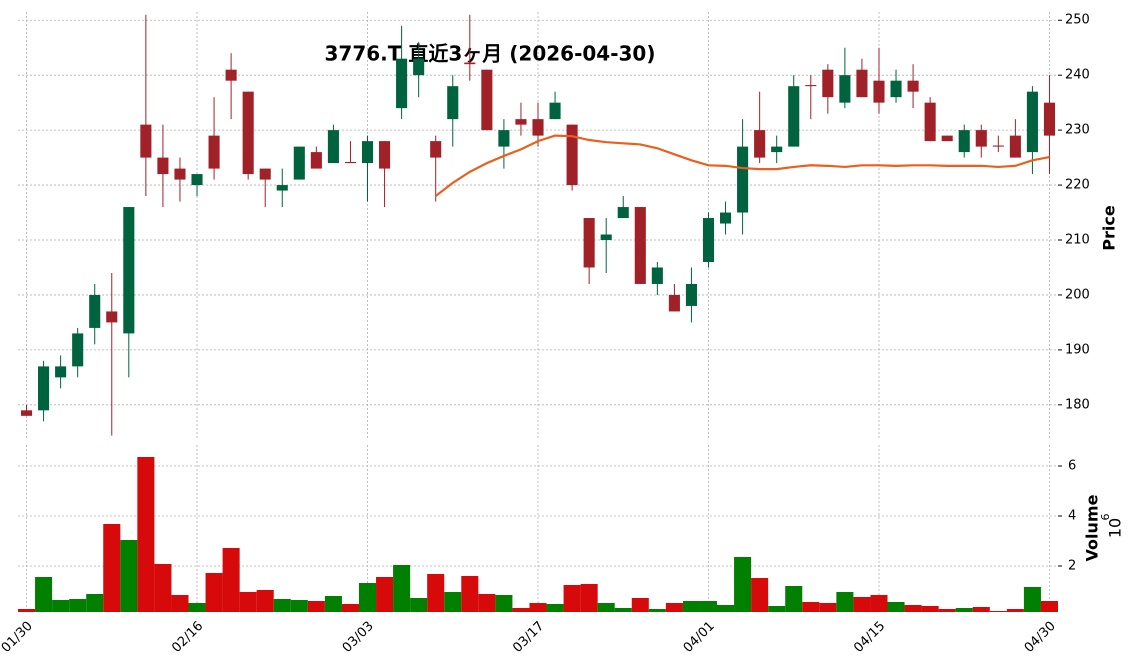 This screenshot has width=1136, height=670. What do you see at coordinates (358, 637) in the screenshot?
I see `x-tick-label: 03/03` at bounding box center [358, 637].